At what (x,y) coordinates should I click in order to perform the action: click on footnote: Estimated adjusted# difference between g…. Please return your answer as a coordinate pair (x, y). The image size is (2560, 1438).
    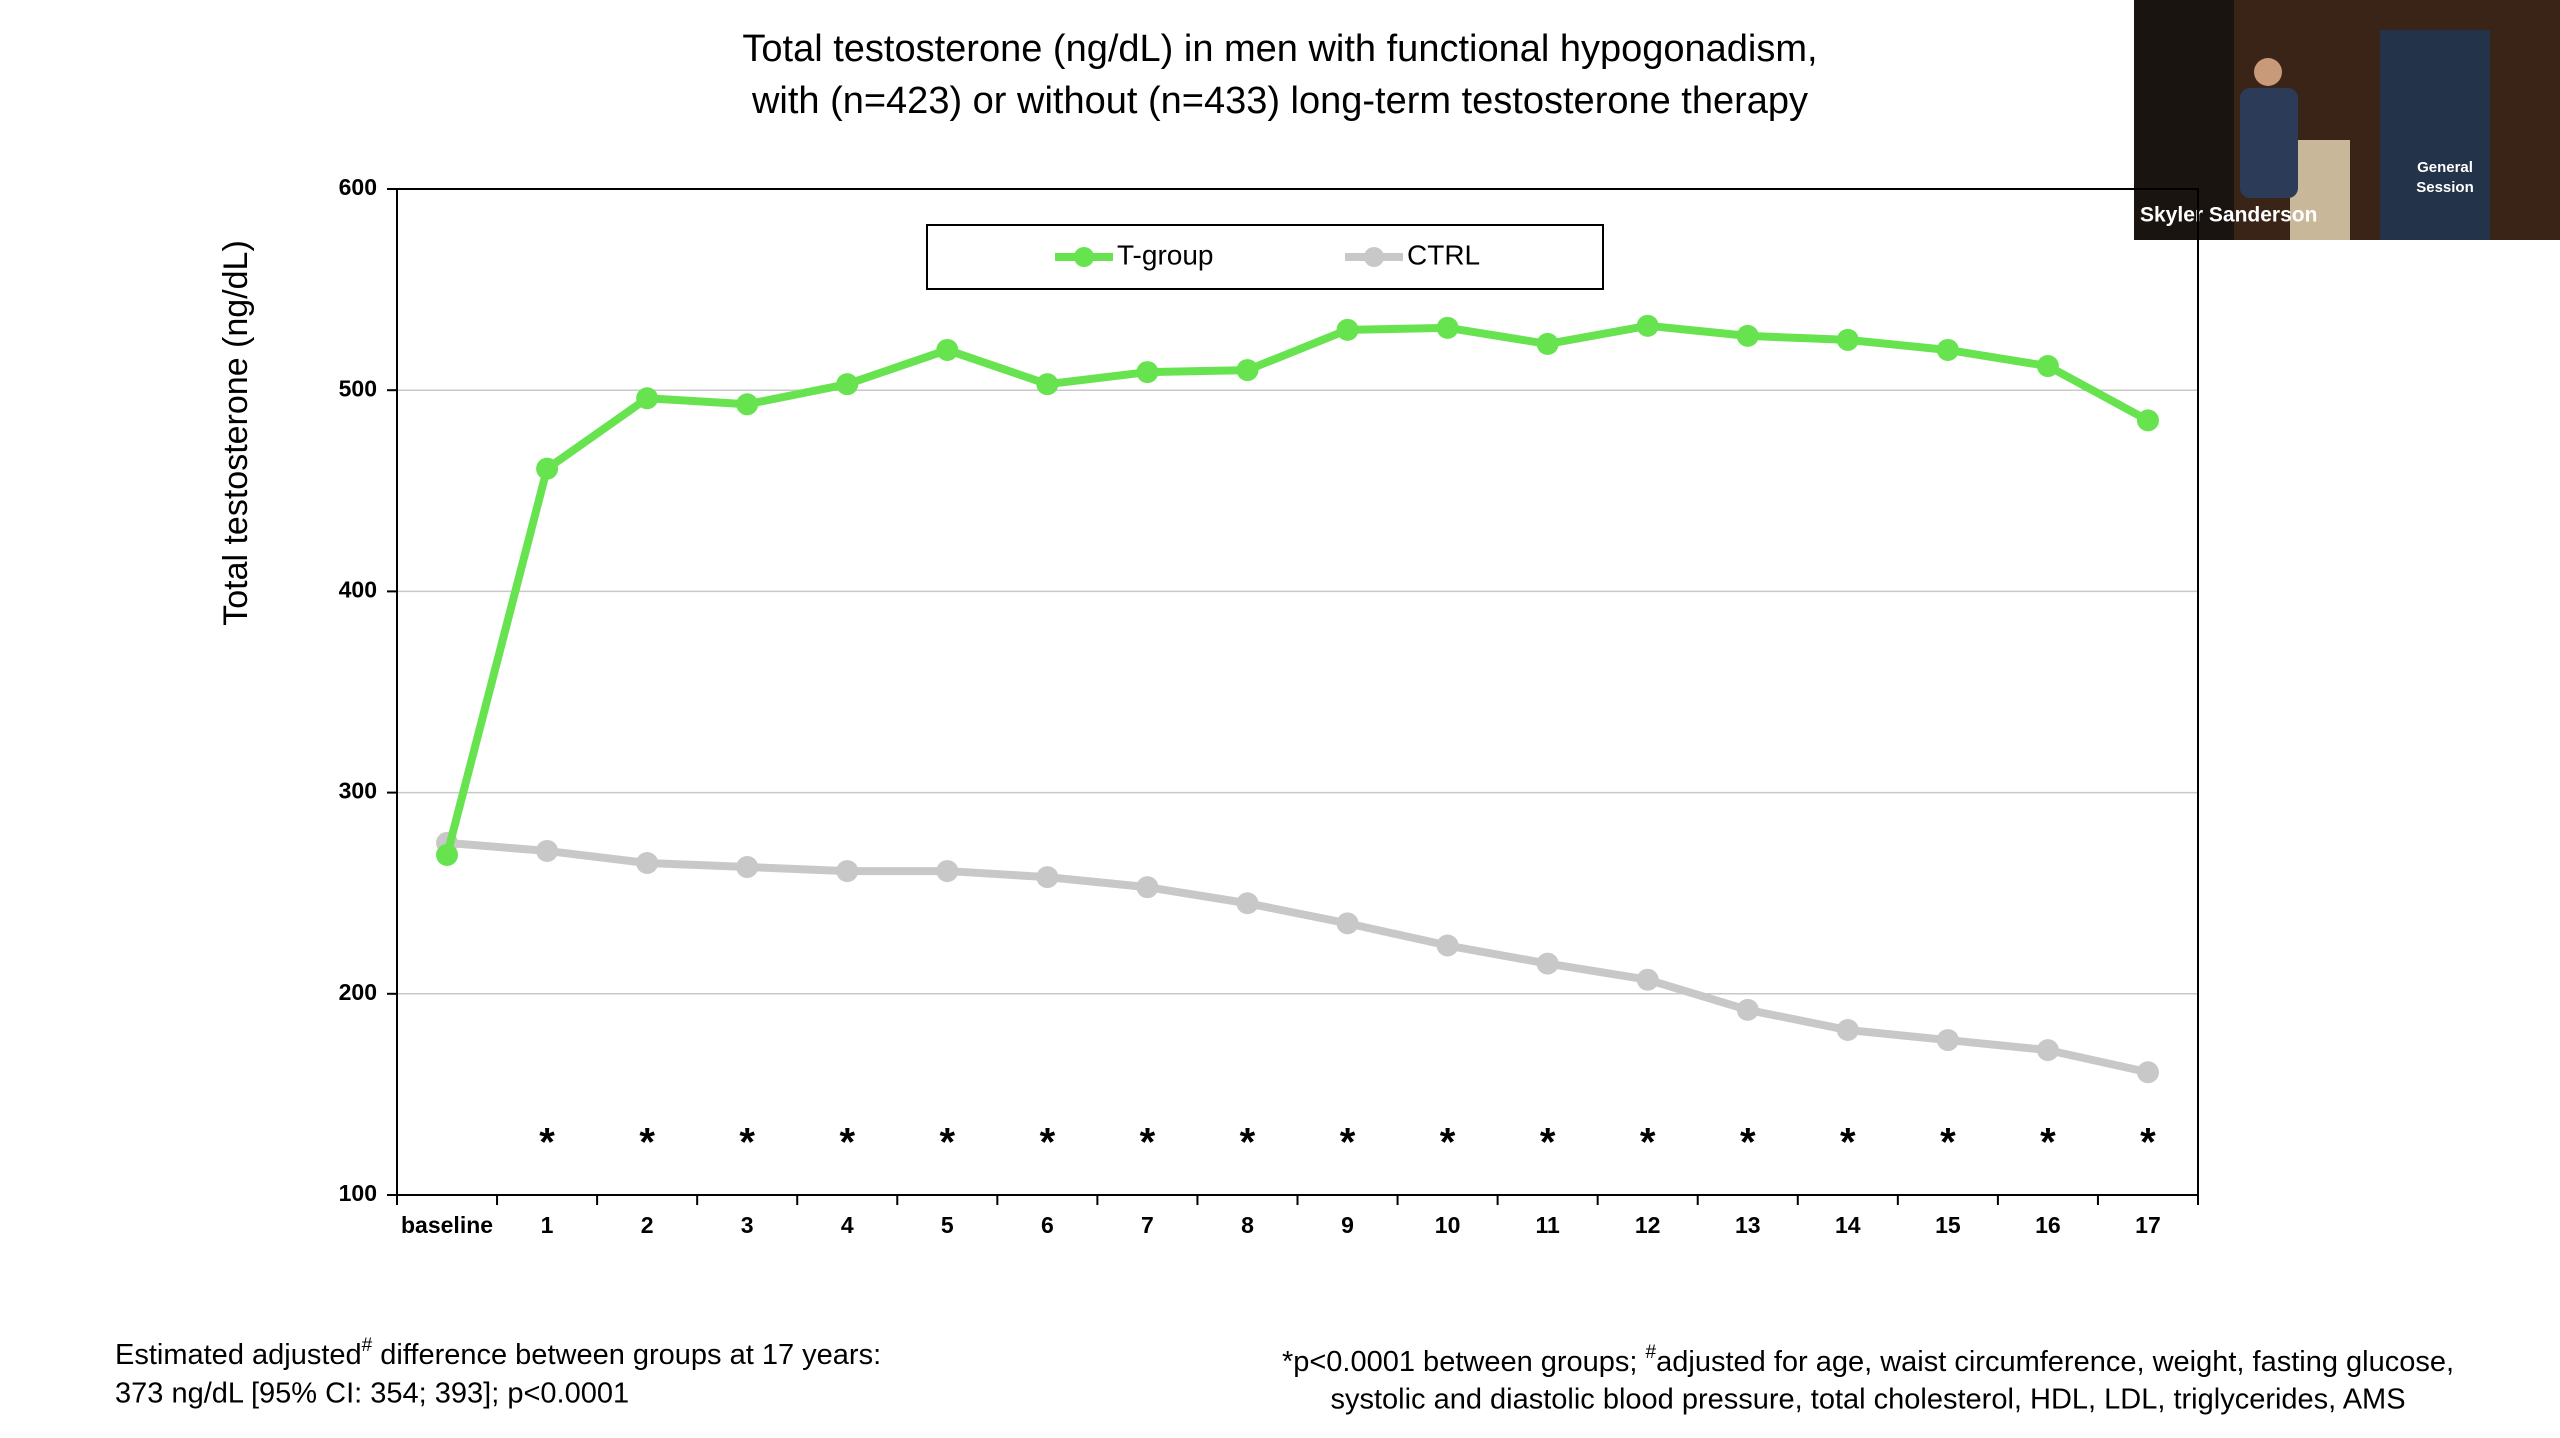
    Looking at the image, I should click on (498, 1353).